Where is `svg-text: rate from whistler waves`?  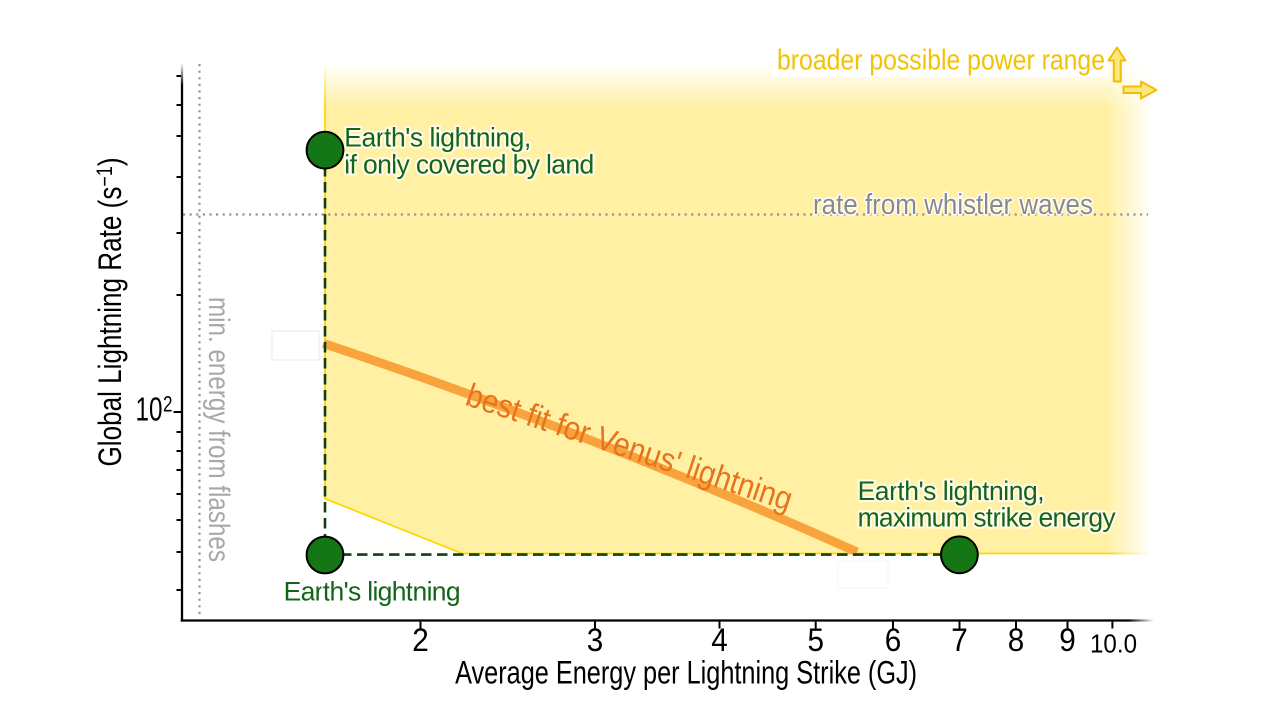 svg-text: rate from whistler waves is located at coordinates (953, 205).